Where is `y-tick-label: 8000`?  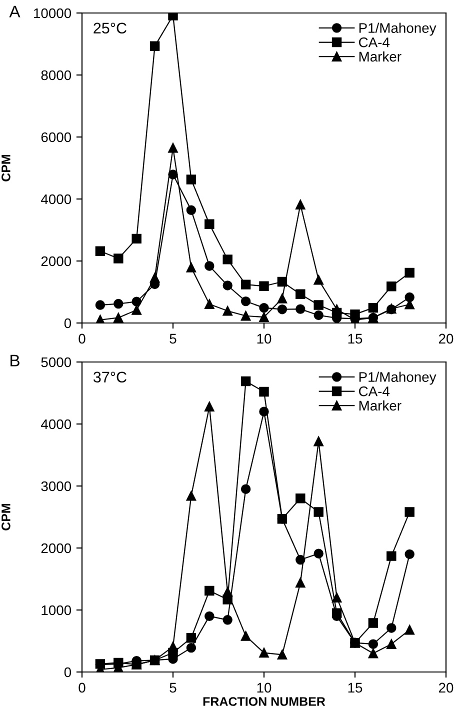 y-tick-label: 8000 is located at coordinates (56, 75).